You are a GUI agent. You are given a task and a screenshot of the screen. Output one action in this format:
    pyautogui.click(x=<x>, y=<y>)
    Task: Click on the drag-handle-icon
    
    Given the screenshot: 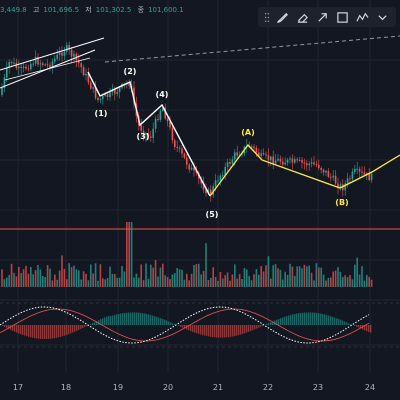 What is the action you would take?
    pyautogui.click(x=267, y=17)
    